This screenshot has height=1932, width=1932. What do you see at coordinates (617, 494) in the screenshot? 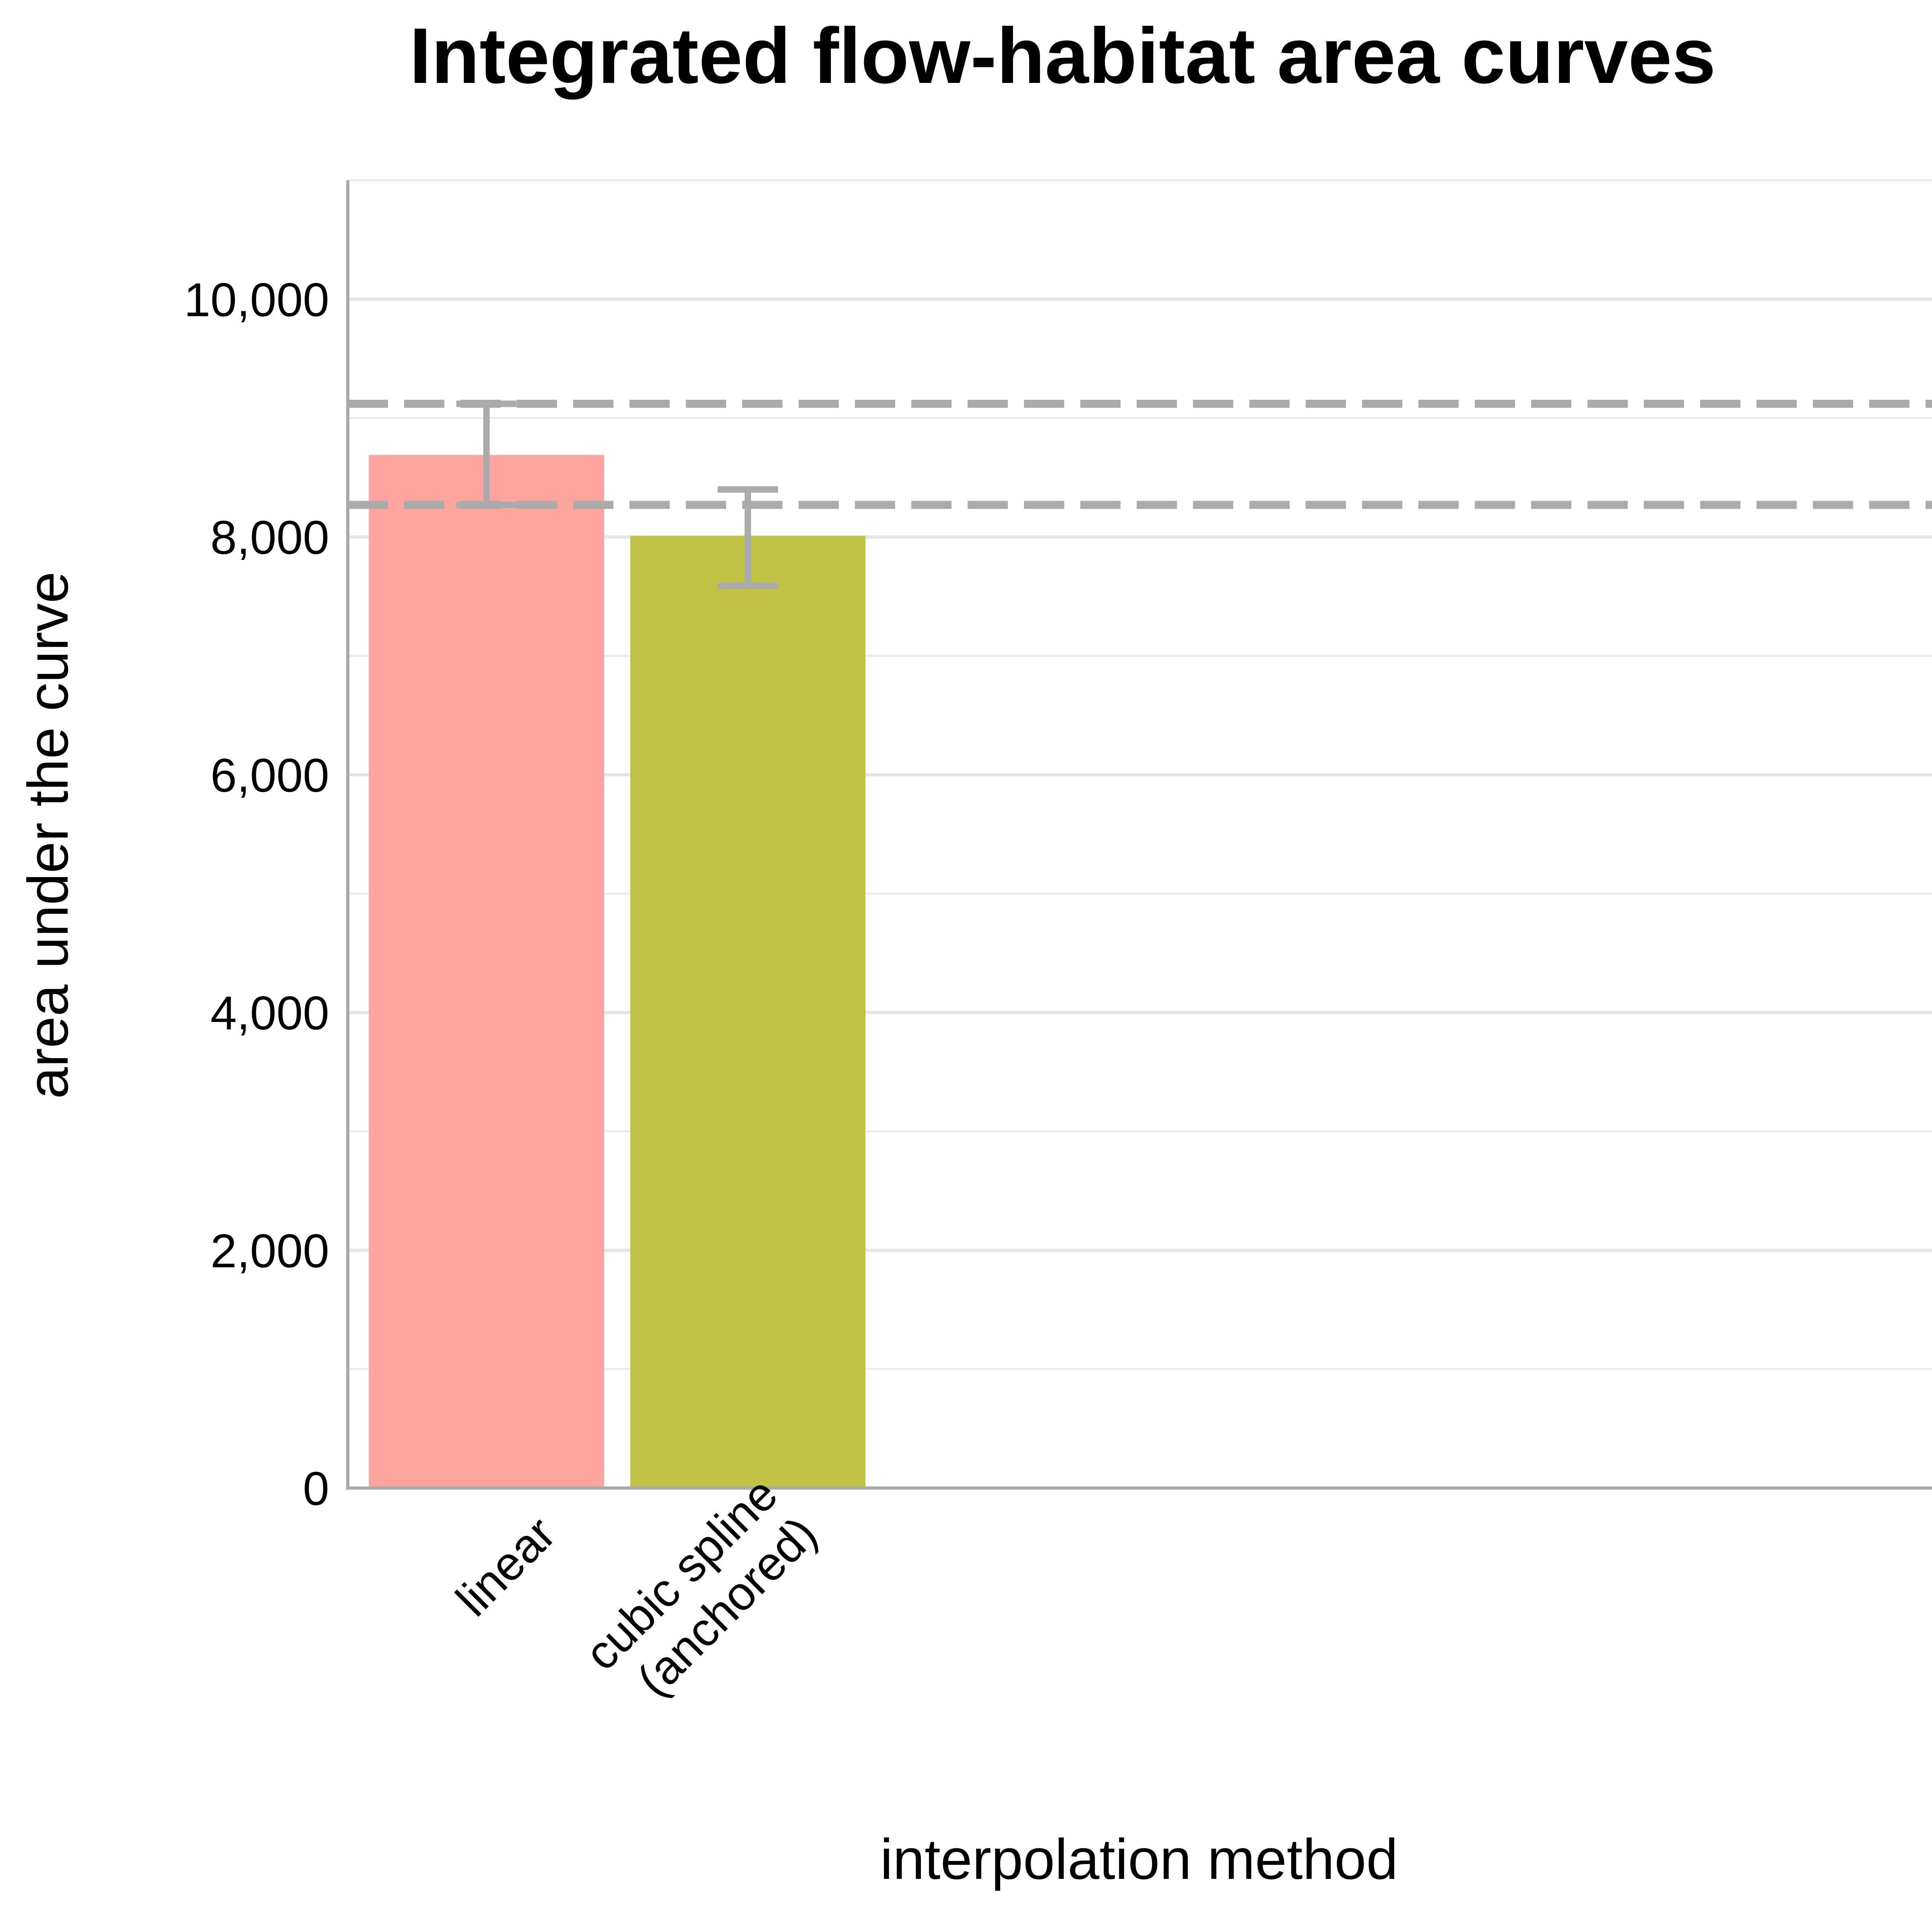
I see `error-bars` at bounding box center [617, 494].